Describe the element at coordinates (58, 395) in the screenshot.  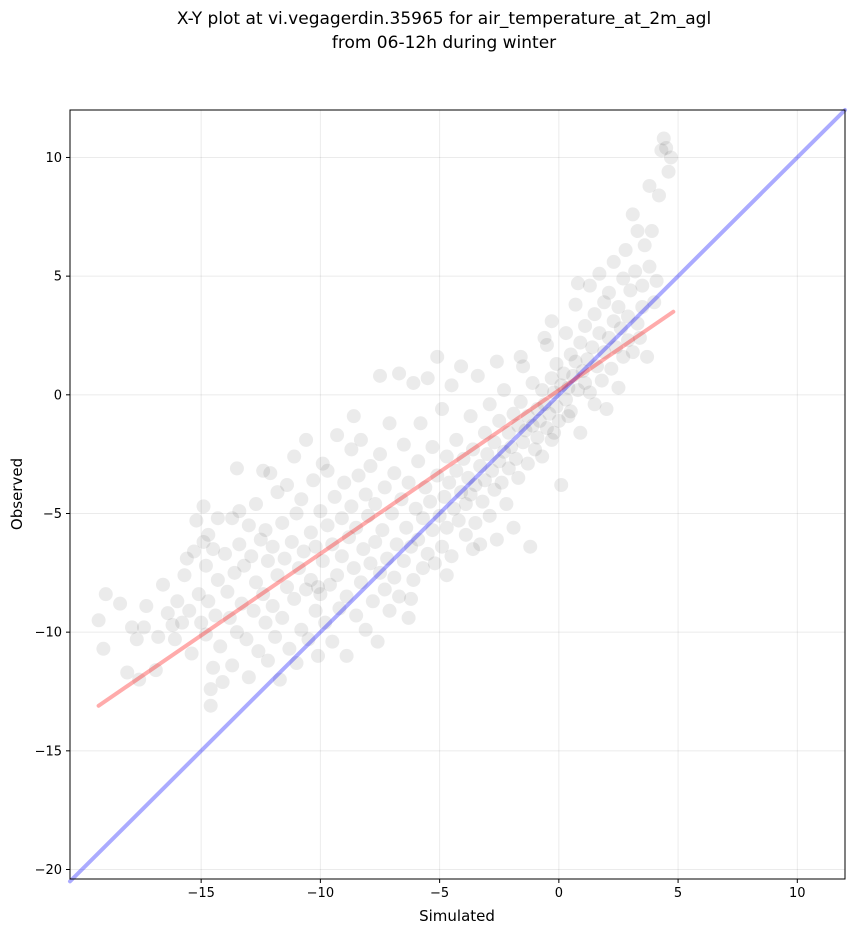
I see `y-tick-label: 0` at that location.